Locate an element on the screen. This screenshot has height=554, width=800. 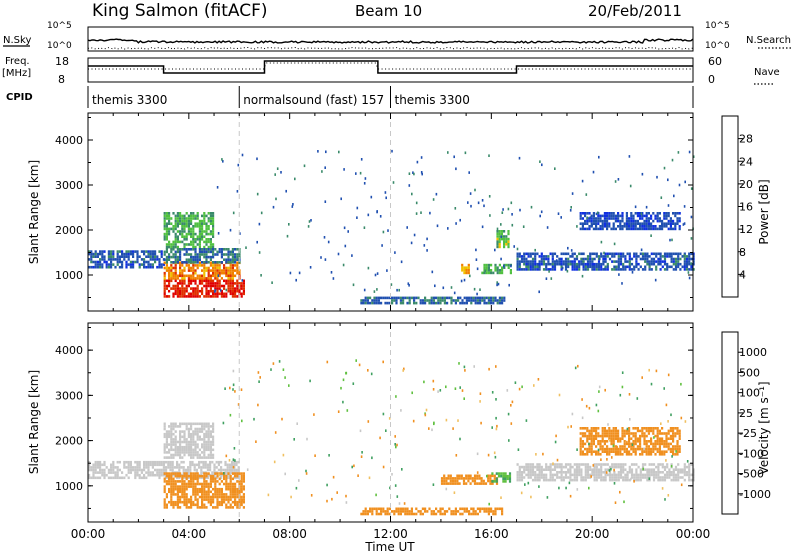
colorbar-tick-label: 4 is located at coordinates (742, 274).